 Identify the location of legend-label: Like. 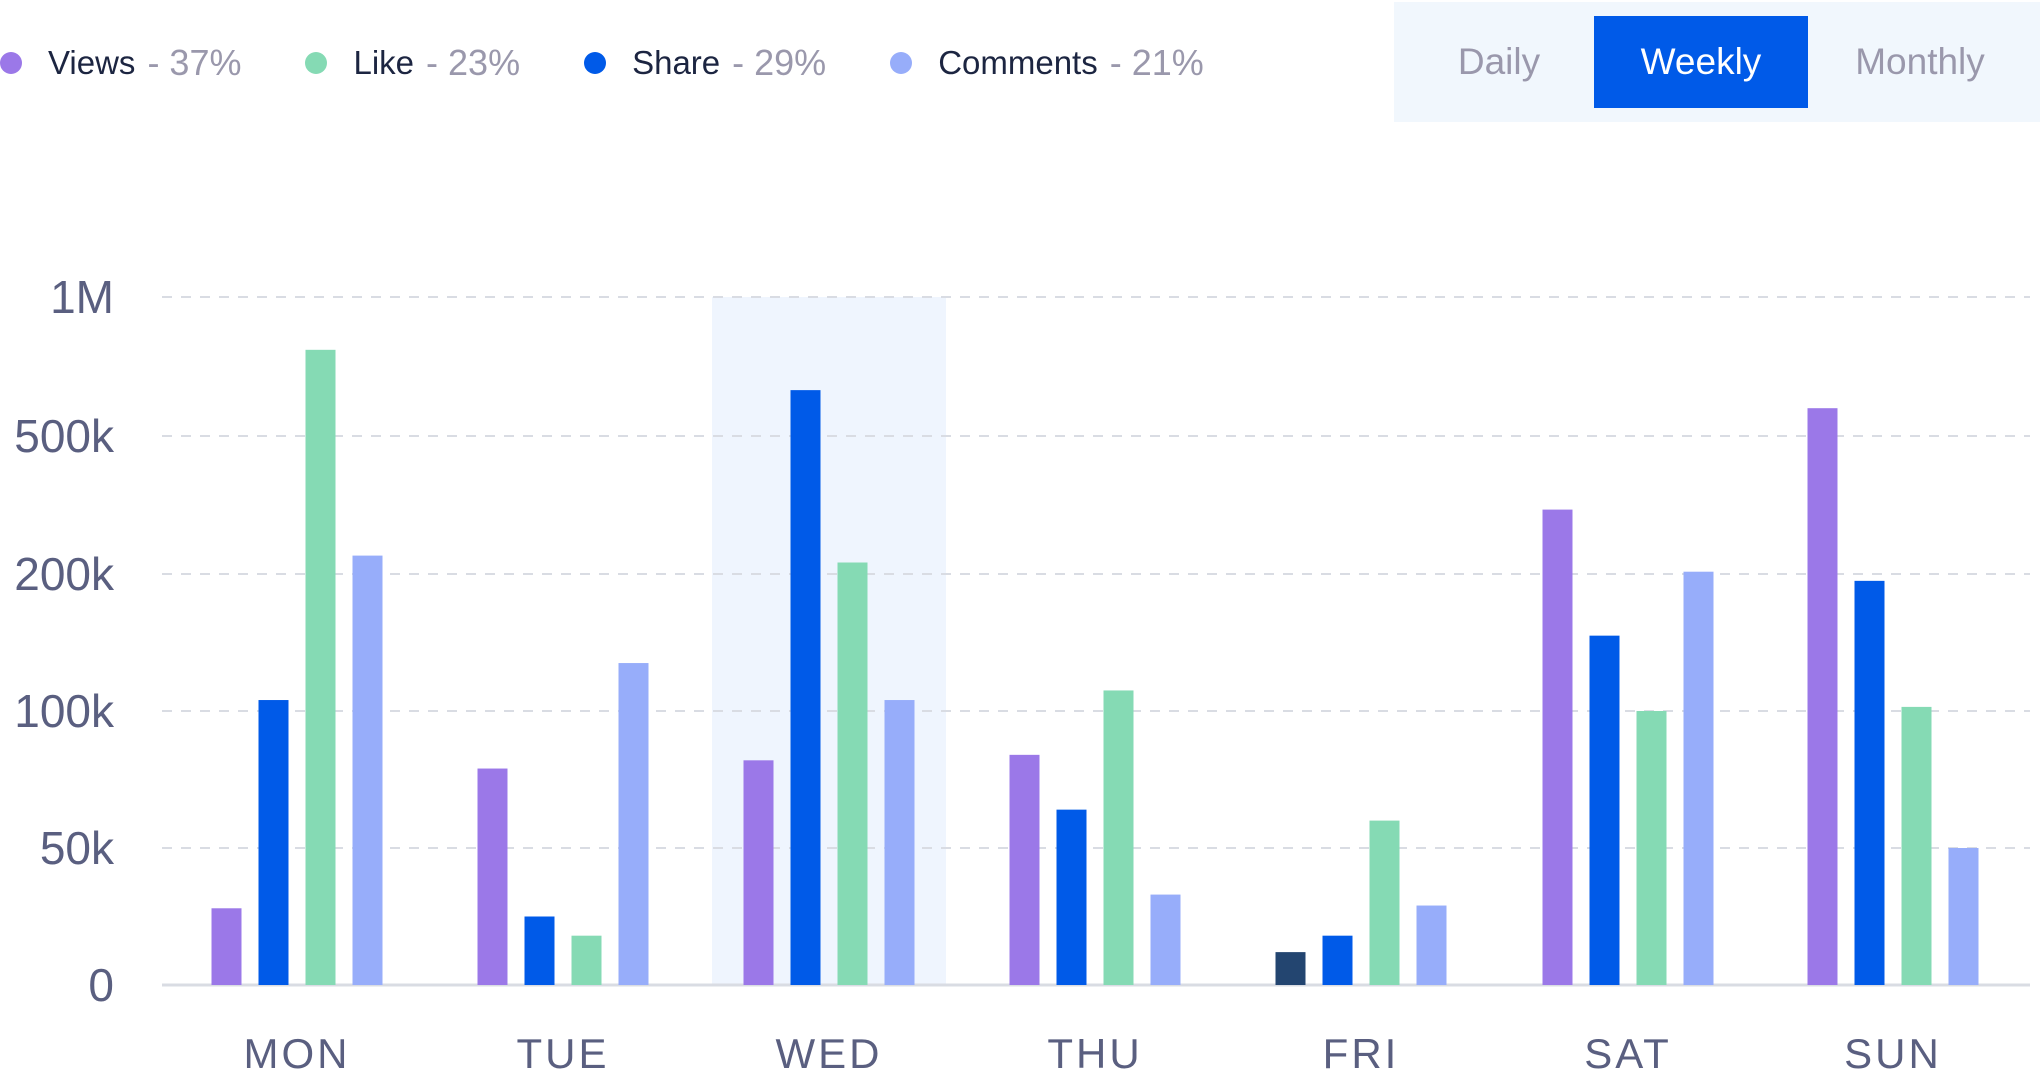
(384, 62).